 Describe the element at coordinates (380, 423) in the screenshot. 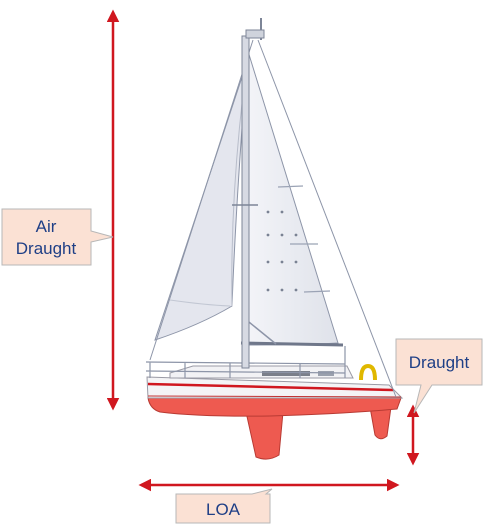

I see `rudder` at that location.